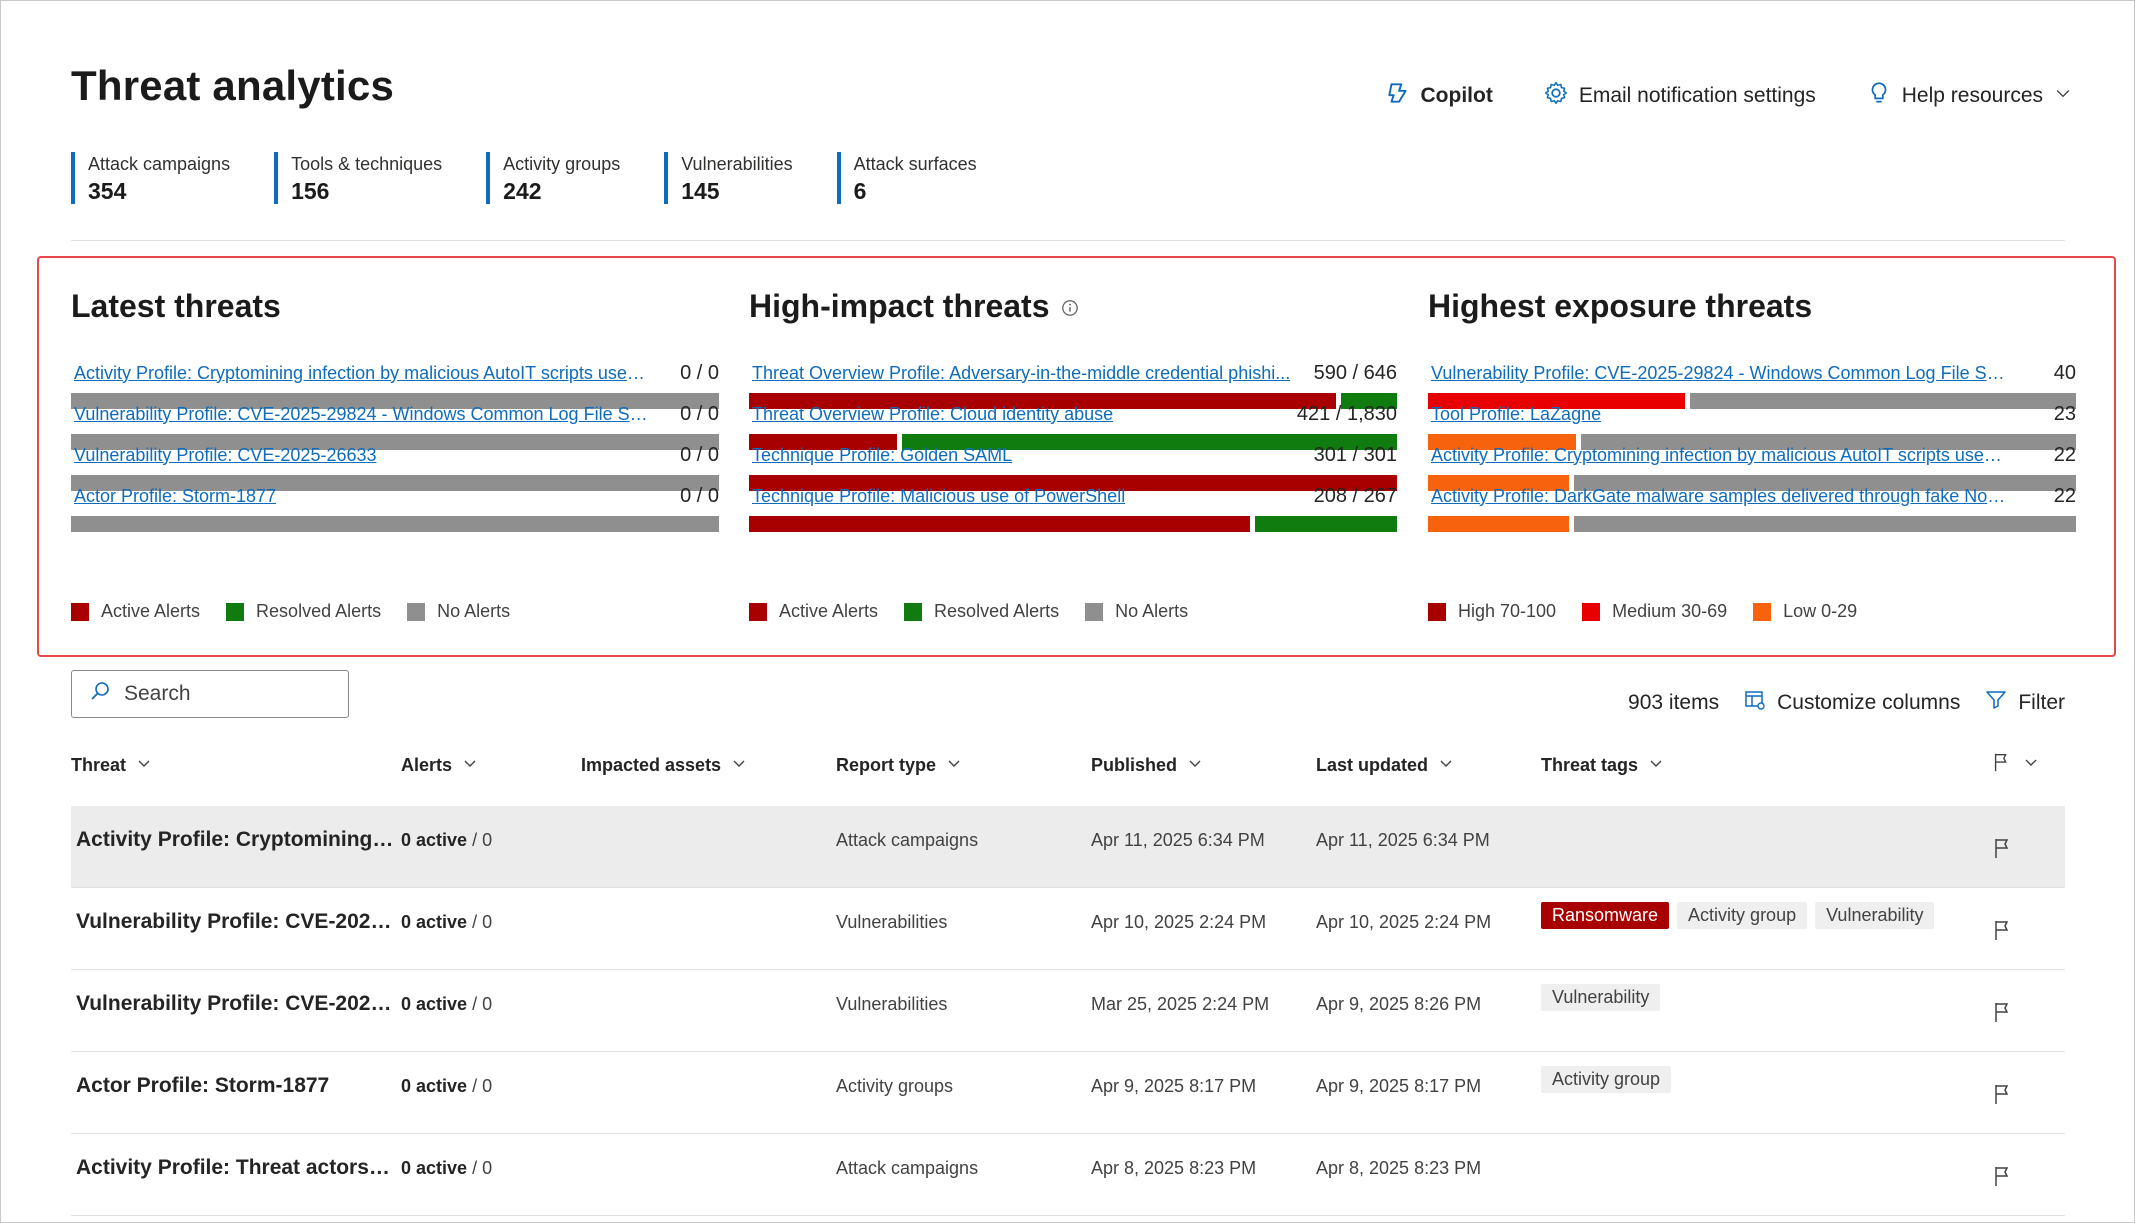  I want to click on threat-row: Actor Profile: Storm-1877 0 / 0, so click(395, 512).